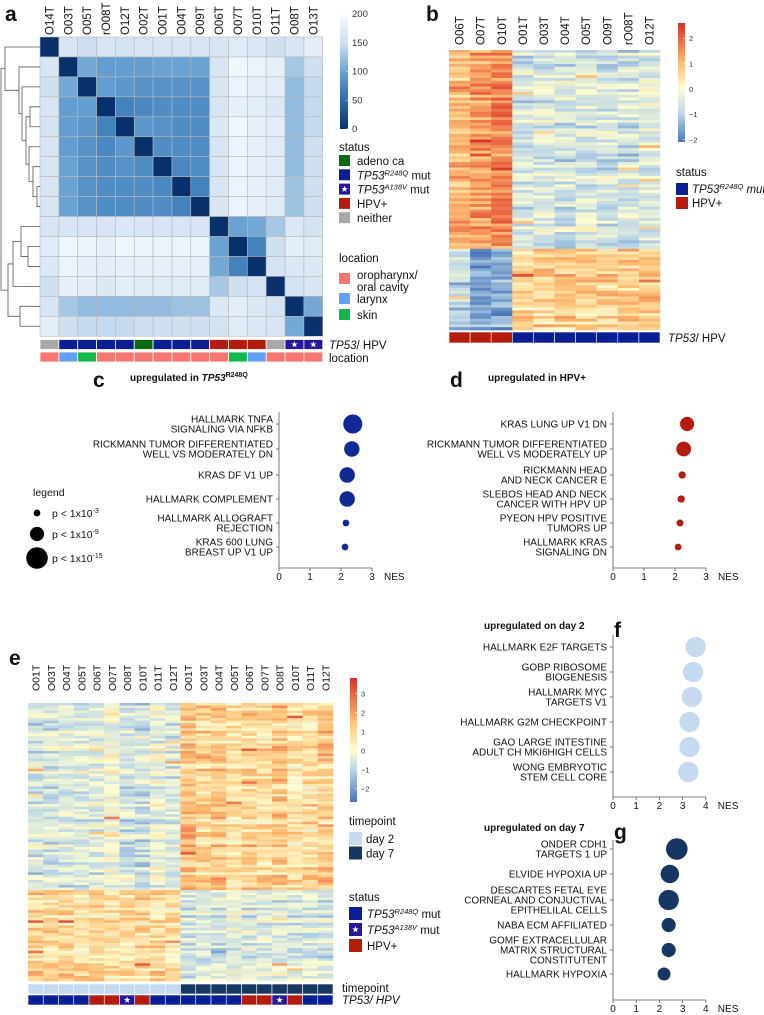 This screenshot has width=764, height=1015. I want to click on label-superscript: R248Q, so click(397, 172).